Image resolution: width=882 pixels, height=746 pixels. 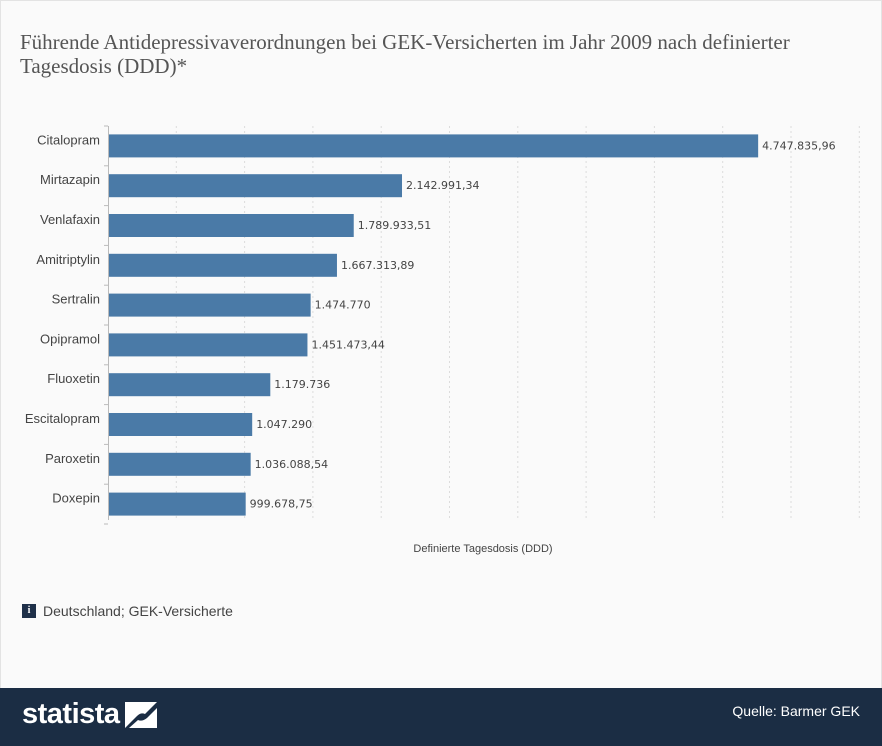 What do you see at coordinates (68, 139) in the screenshot?
I see `category-label: Citalopram` at bounding box center [68, 139].